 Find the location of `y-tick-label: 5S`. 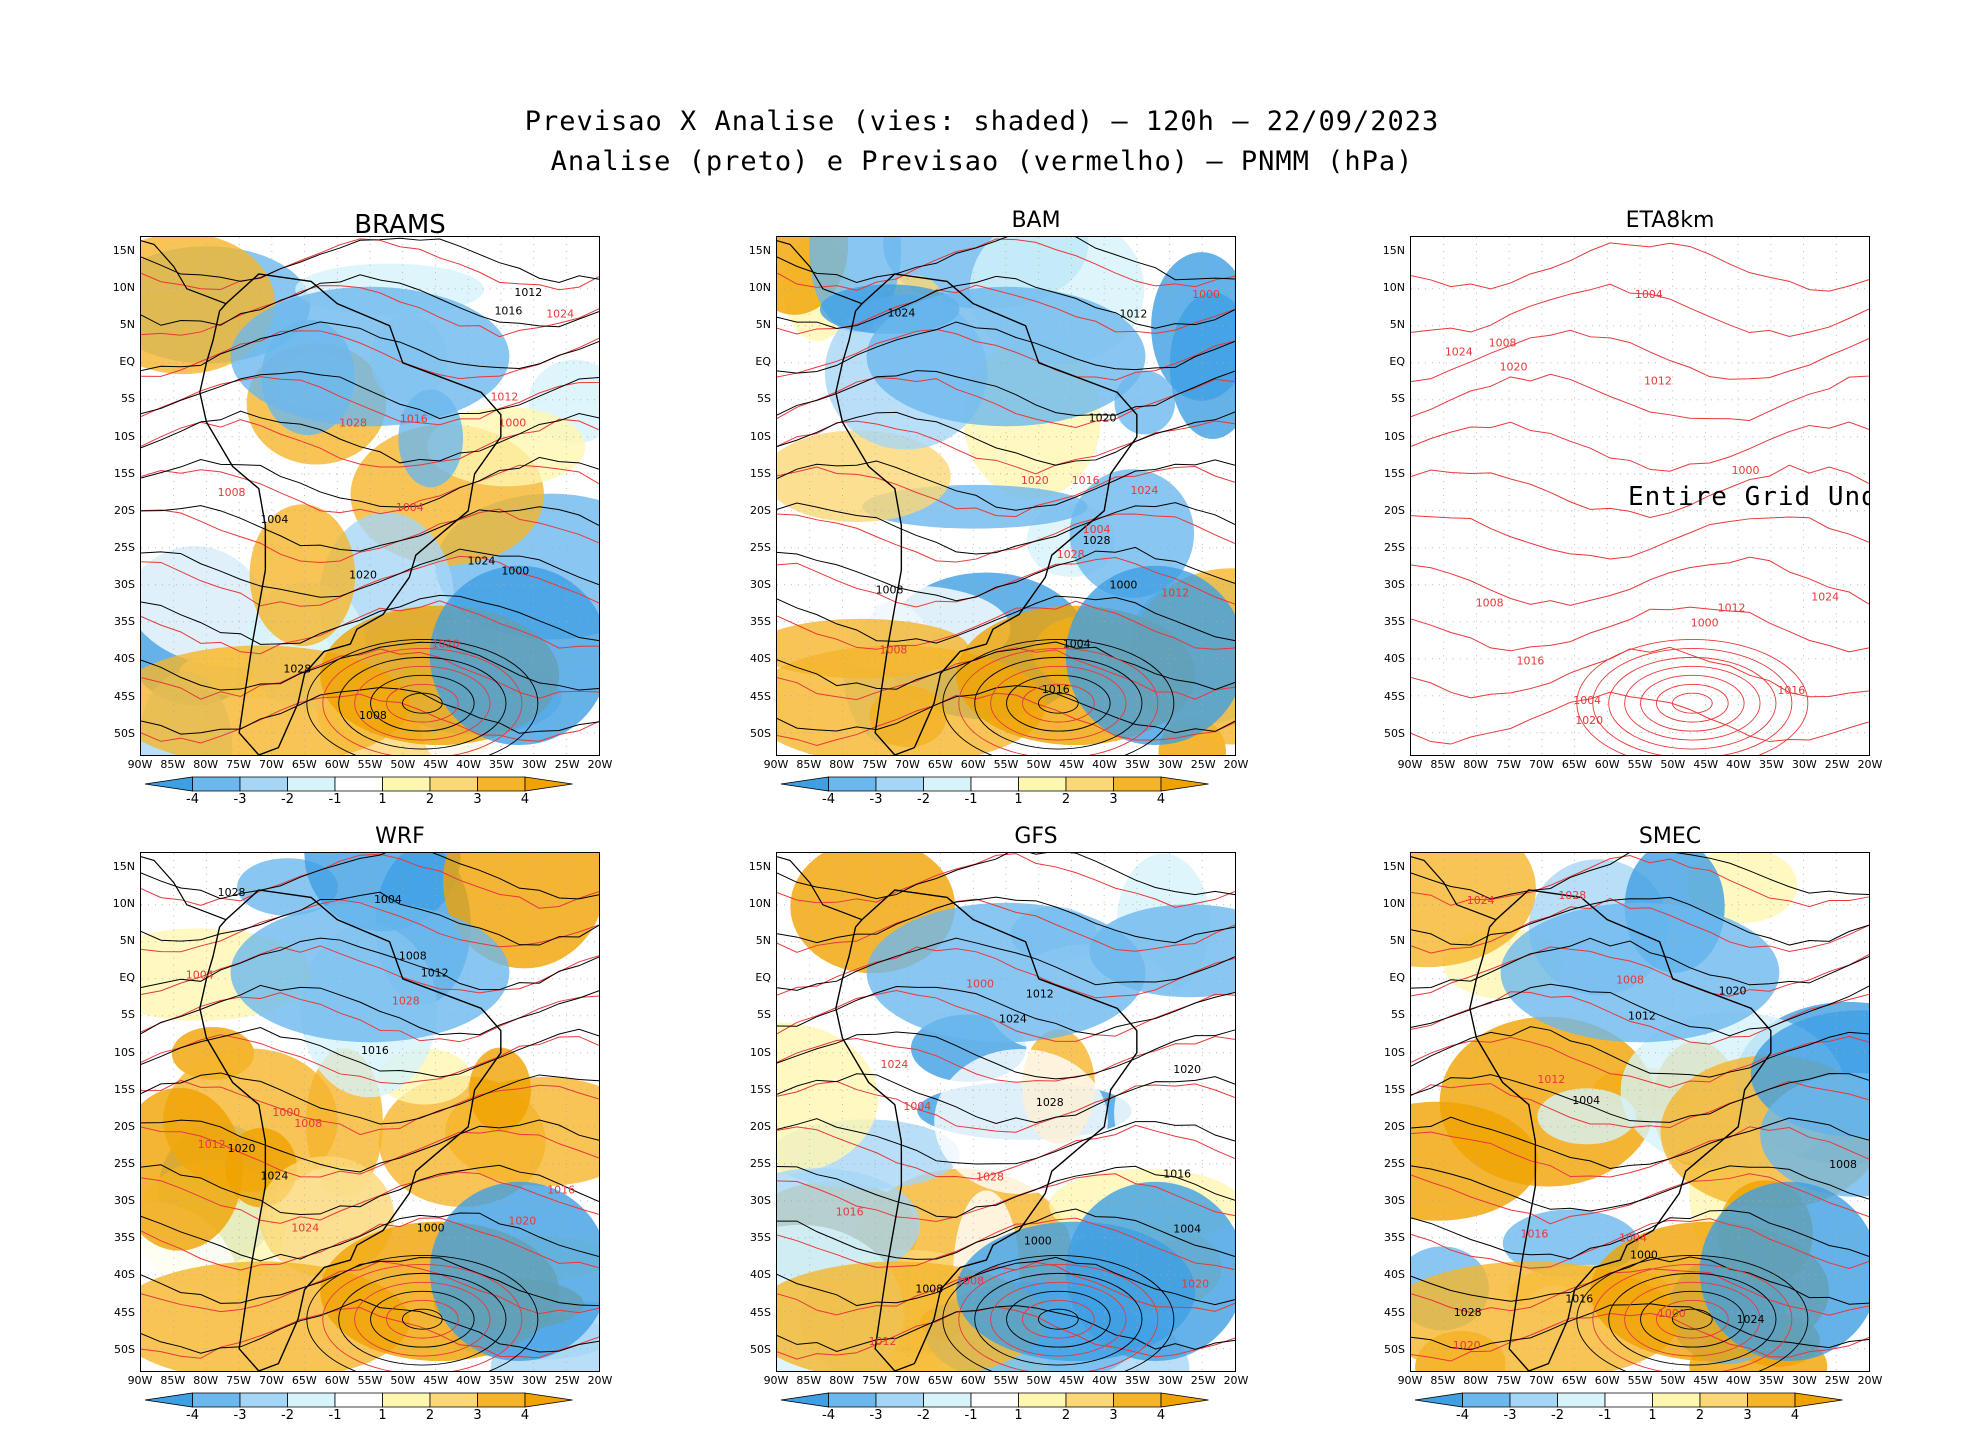

y-tick-label: 5S is located at coordinates (1398, 1015).